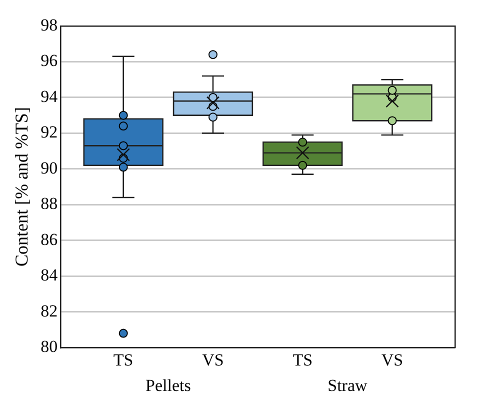 The image size is (477, 408). I want to click on y-tick-label: 80, so click(49, 346).